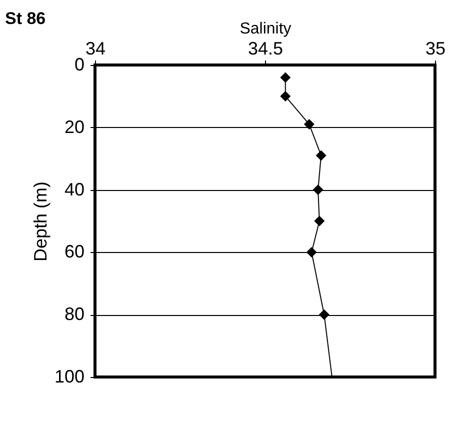  What do you see at coordinates (69, 376) in the screenshot?
I see `y-tick-label: 100` at bounding box center [69, 376].